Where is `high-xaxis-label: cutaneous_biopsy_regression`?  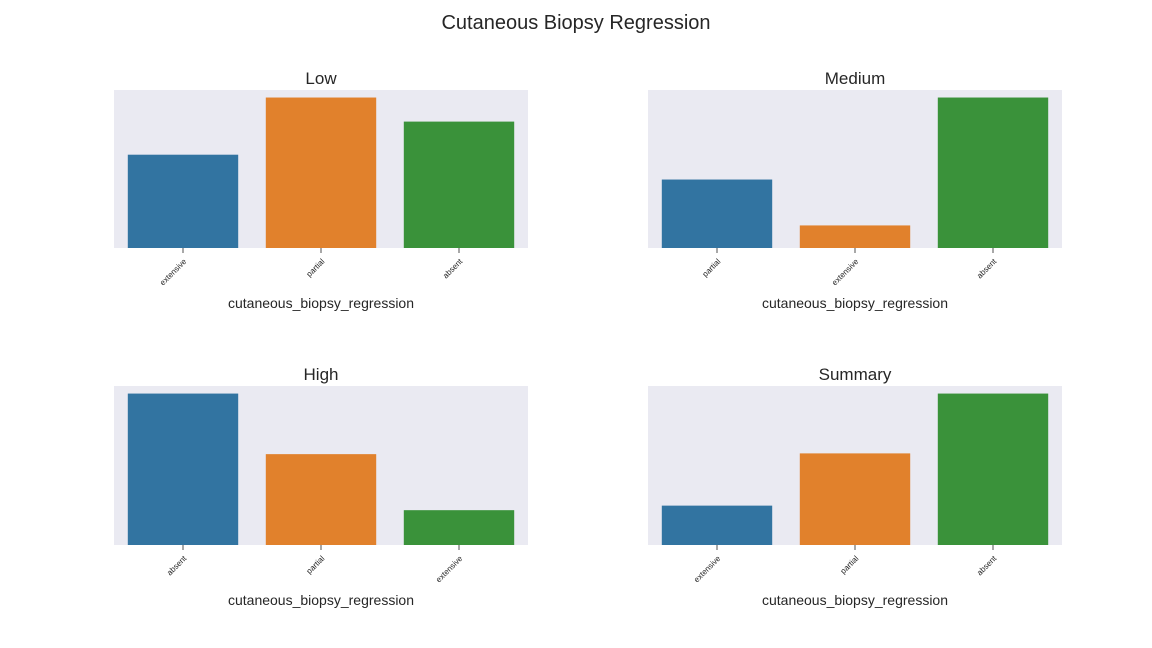 high-xaxis-label: cutaneous_biopsy_regression is located at coordinates (321, 600).